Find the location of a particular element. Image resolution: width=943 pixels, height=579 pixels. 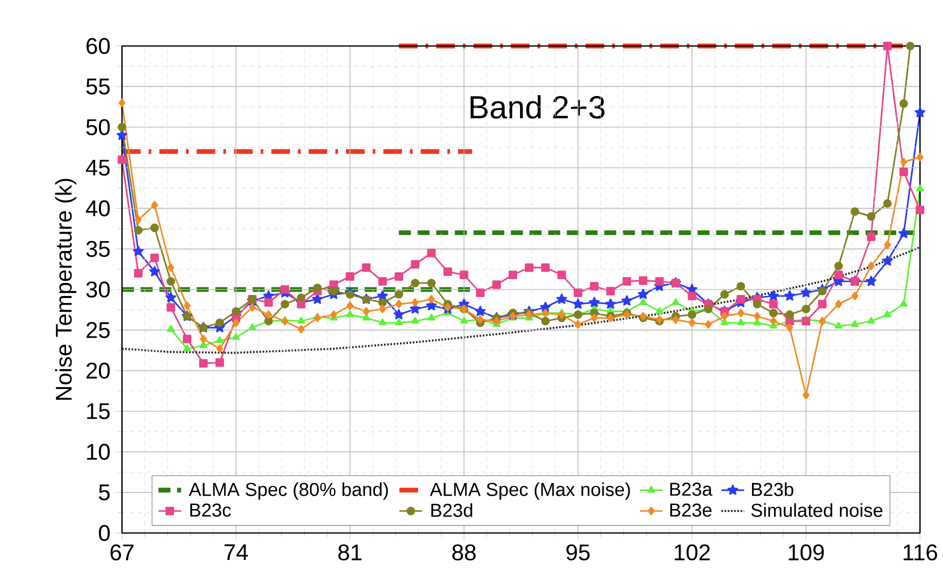

legend-label: B23c is located at coordinates (210, 510).